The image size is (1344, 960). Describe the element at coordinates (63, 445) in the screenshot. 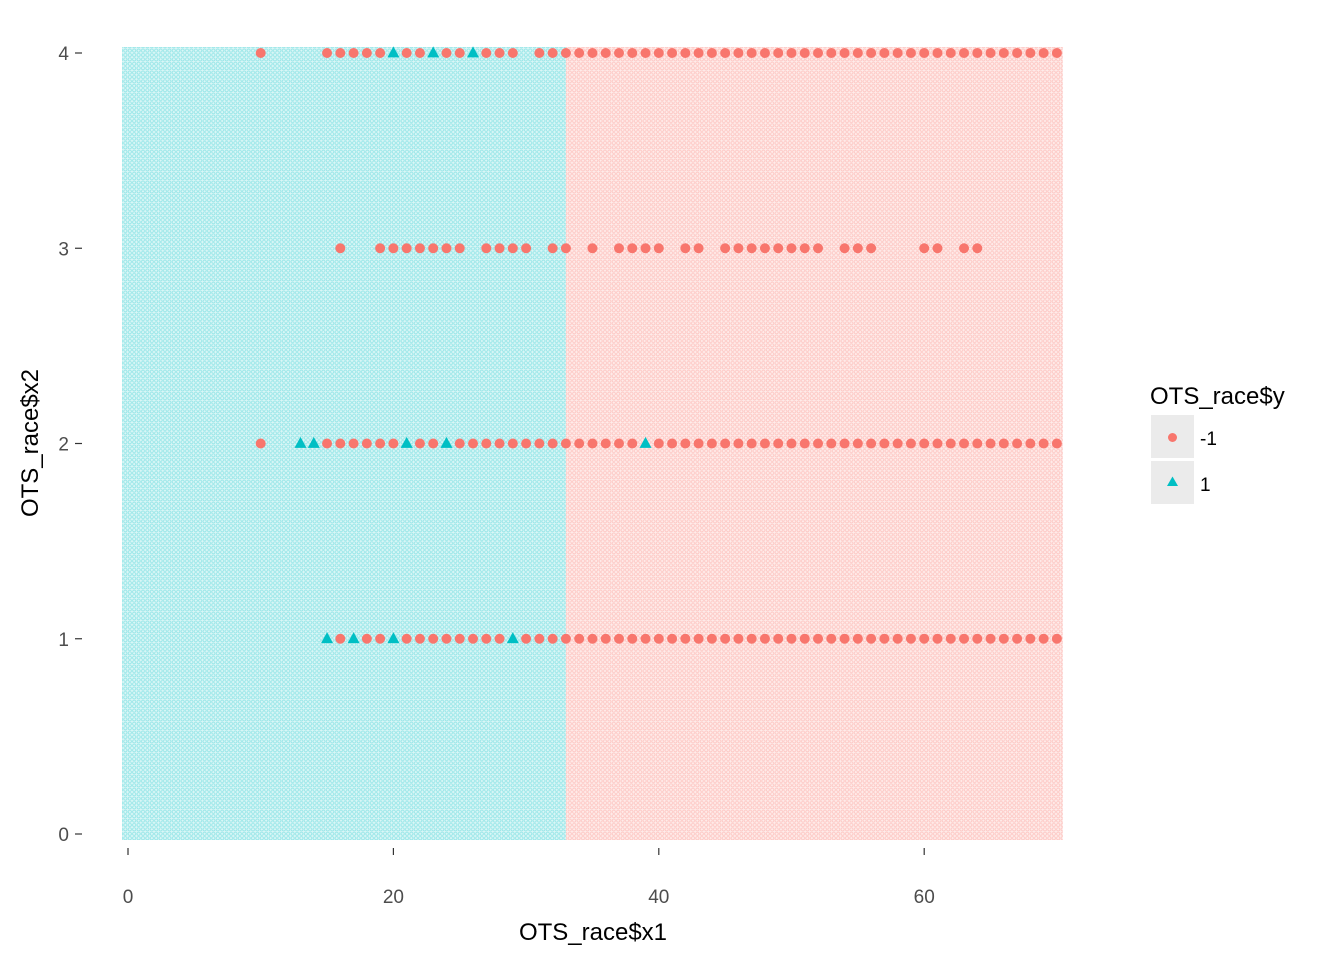

I see `y-tick-label: 2` at that location.